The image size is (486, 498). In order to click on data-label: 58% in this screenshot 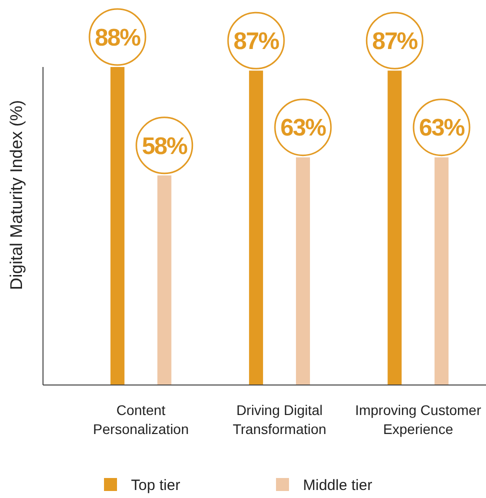, I will do `click(165, 146)`.